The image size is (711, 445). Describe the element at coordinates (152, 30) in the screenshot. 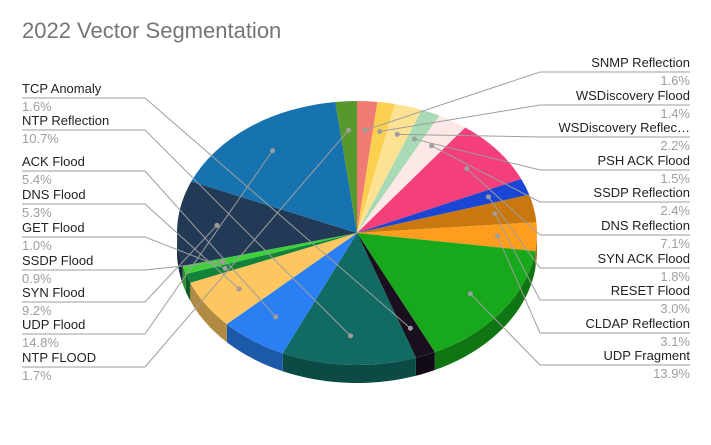

I see `chart-title: 2022 Vector Segmentation` at that location.